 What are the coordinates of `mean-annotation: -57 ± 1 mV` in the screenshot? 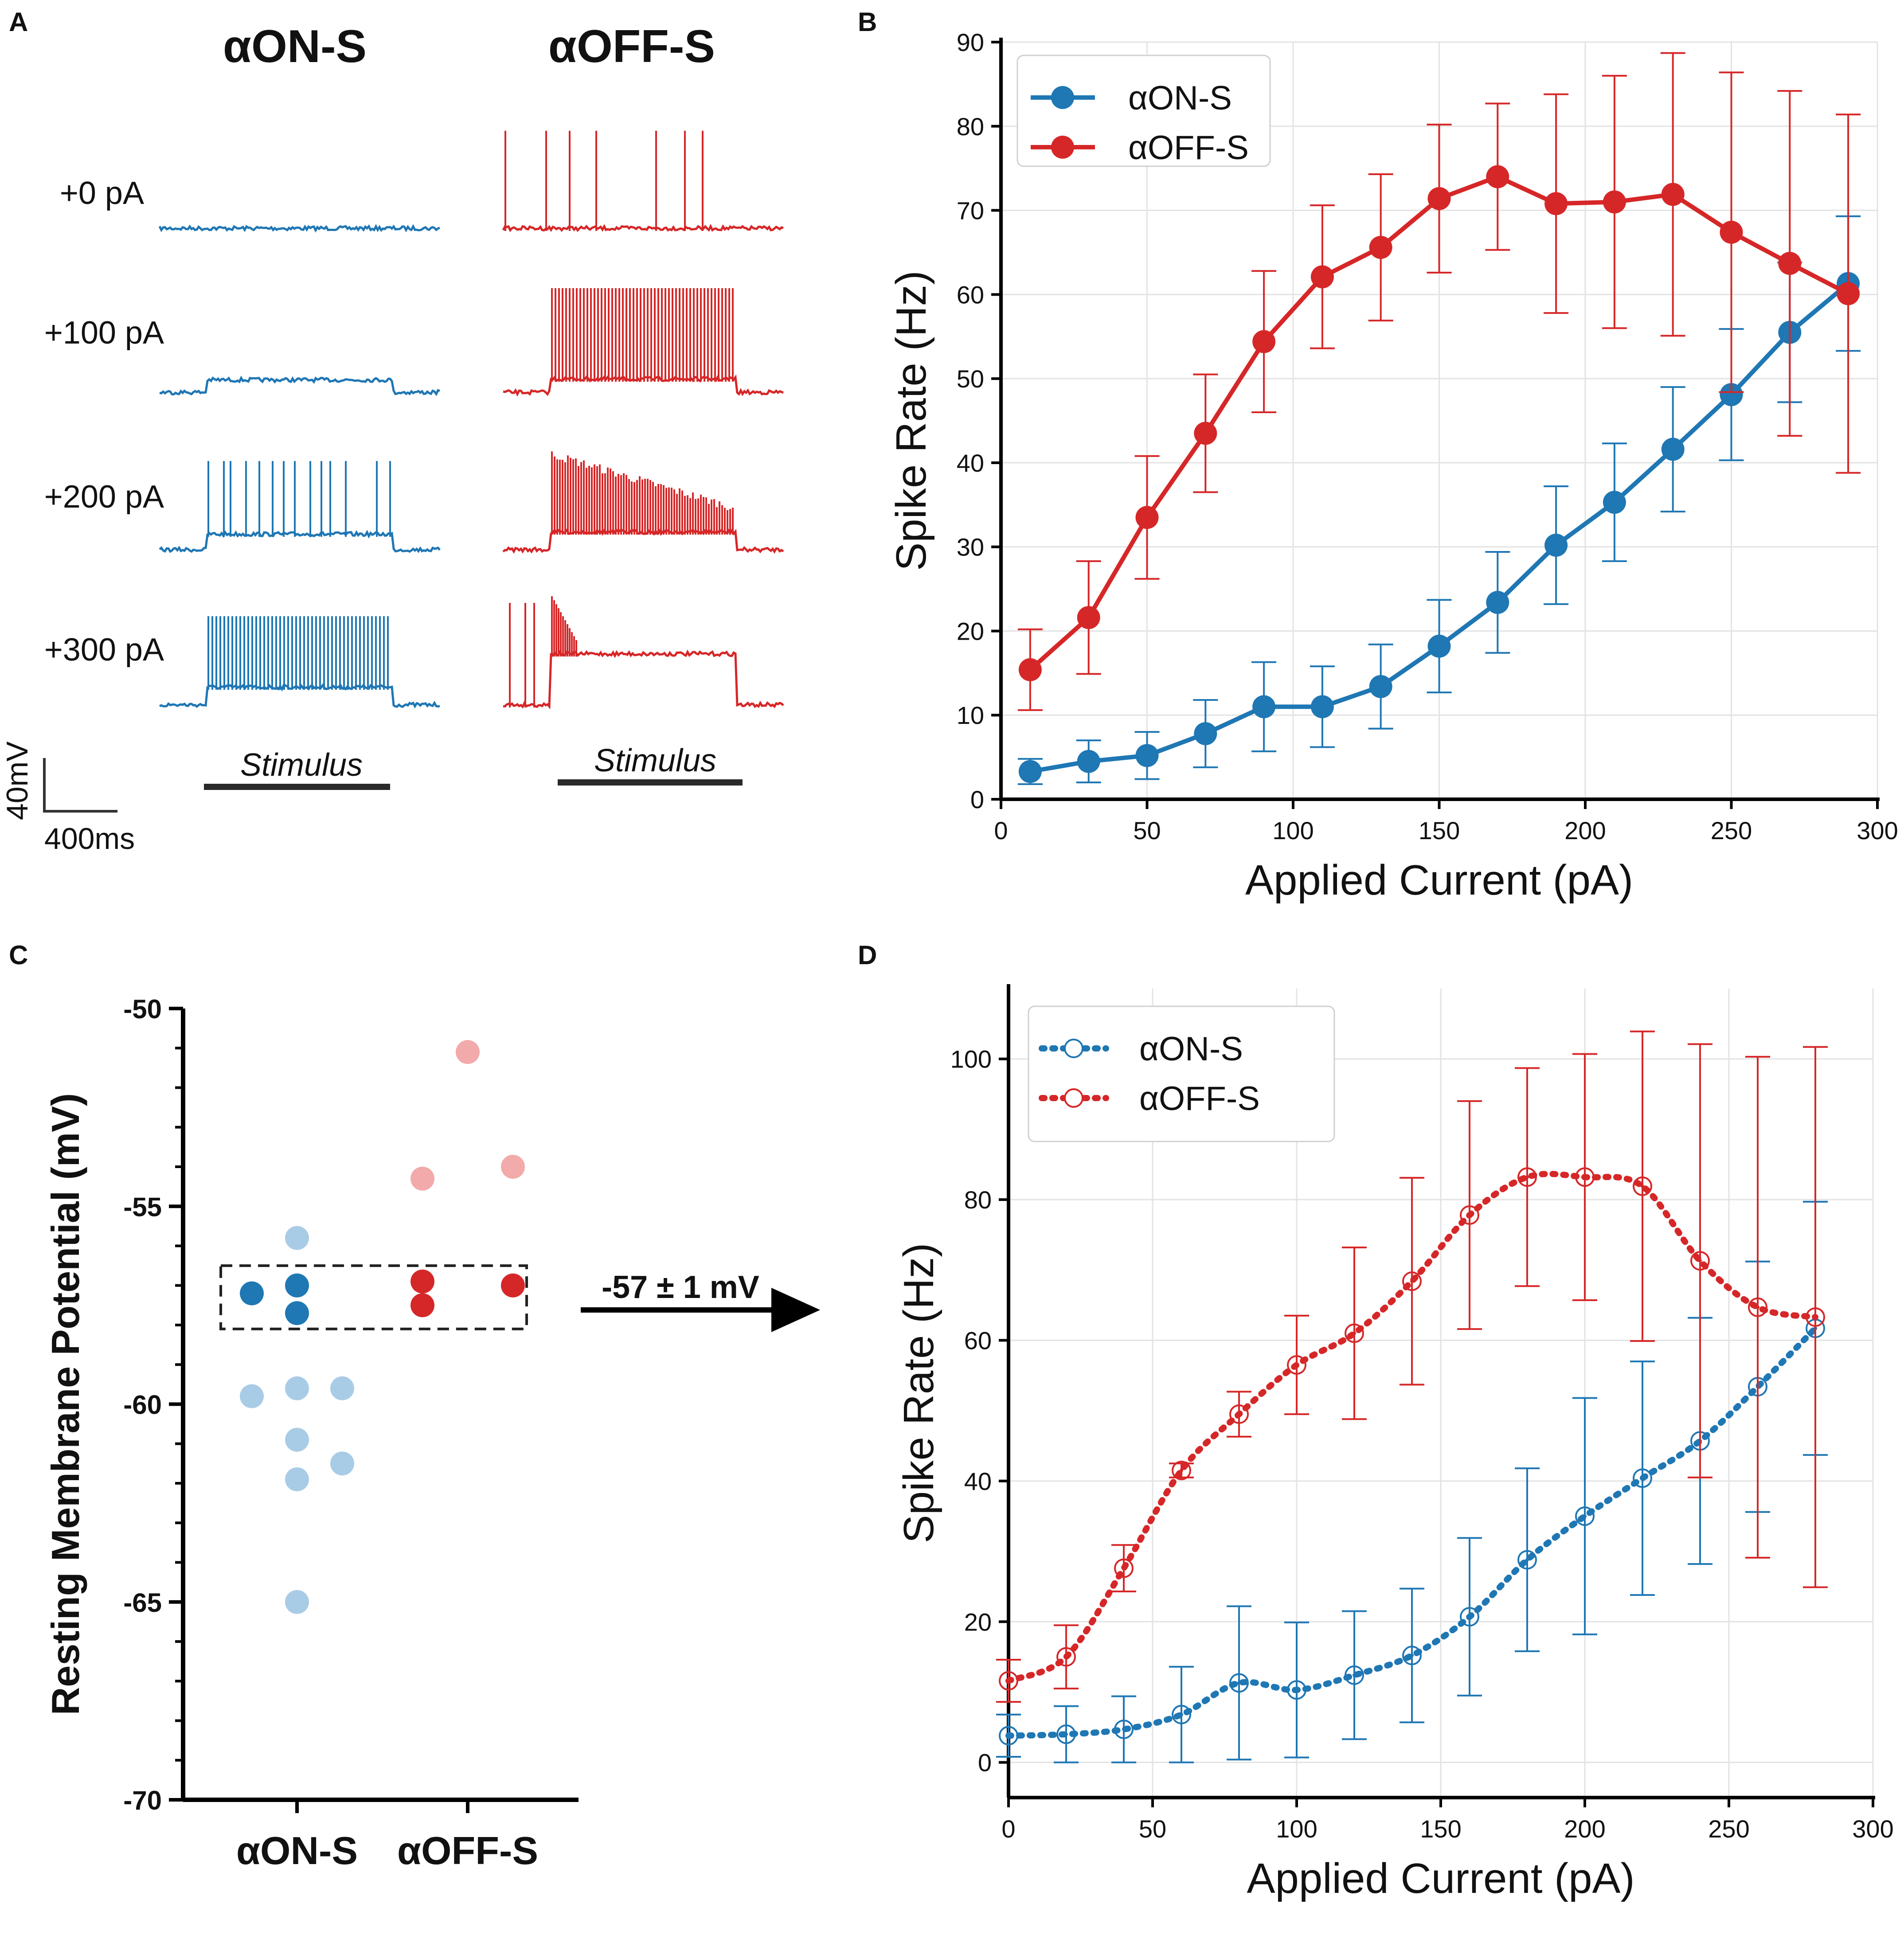 It's located at (680, 1287).